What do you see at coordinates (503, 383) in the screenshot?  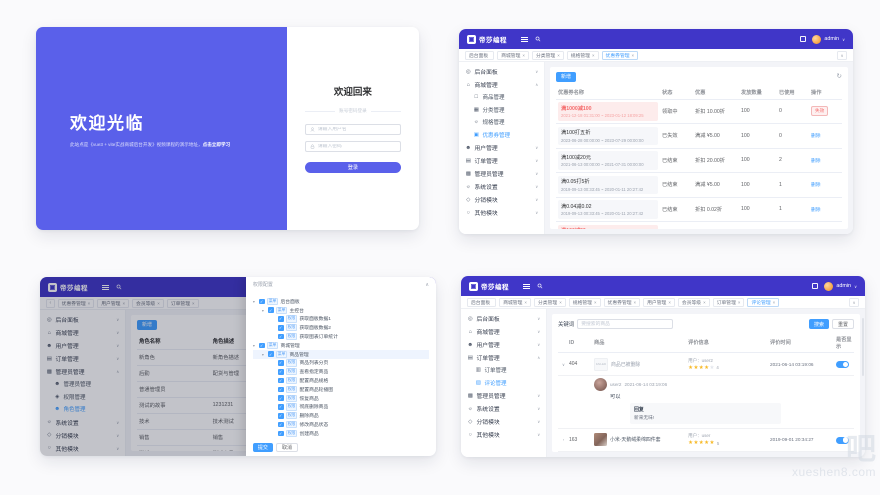 I see `sidebar-item: ▧ 评论管理` at bounding box center [503, 383].